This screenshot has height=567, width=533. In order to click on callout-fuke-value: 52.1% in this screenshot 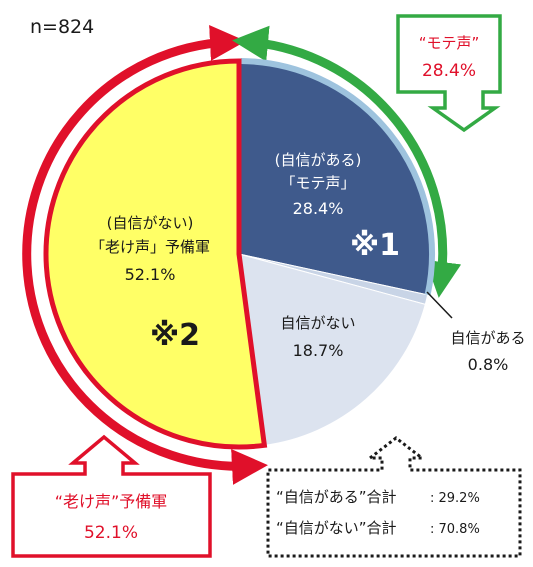, I will do `click(111, 533)`.